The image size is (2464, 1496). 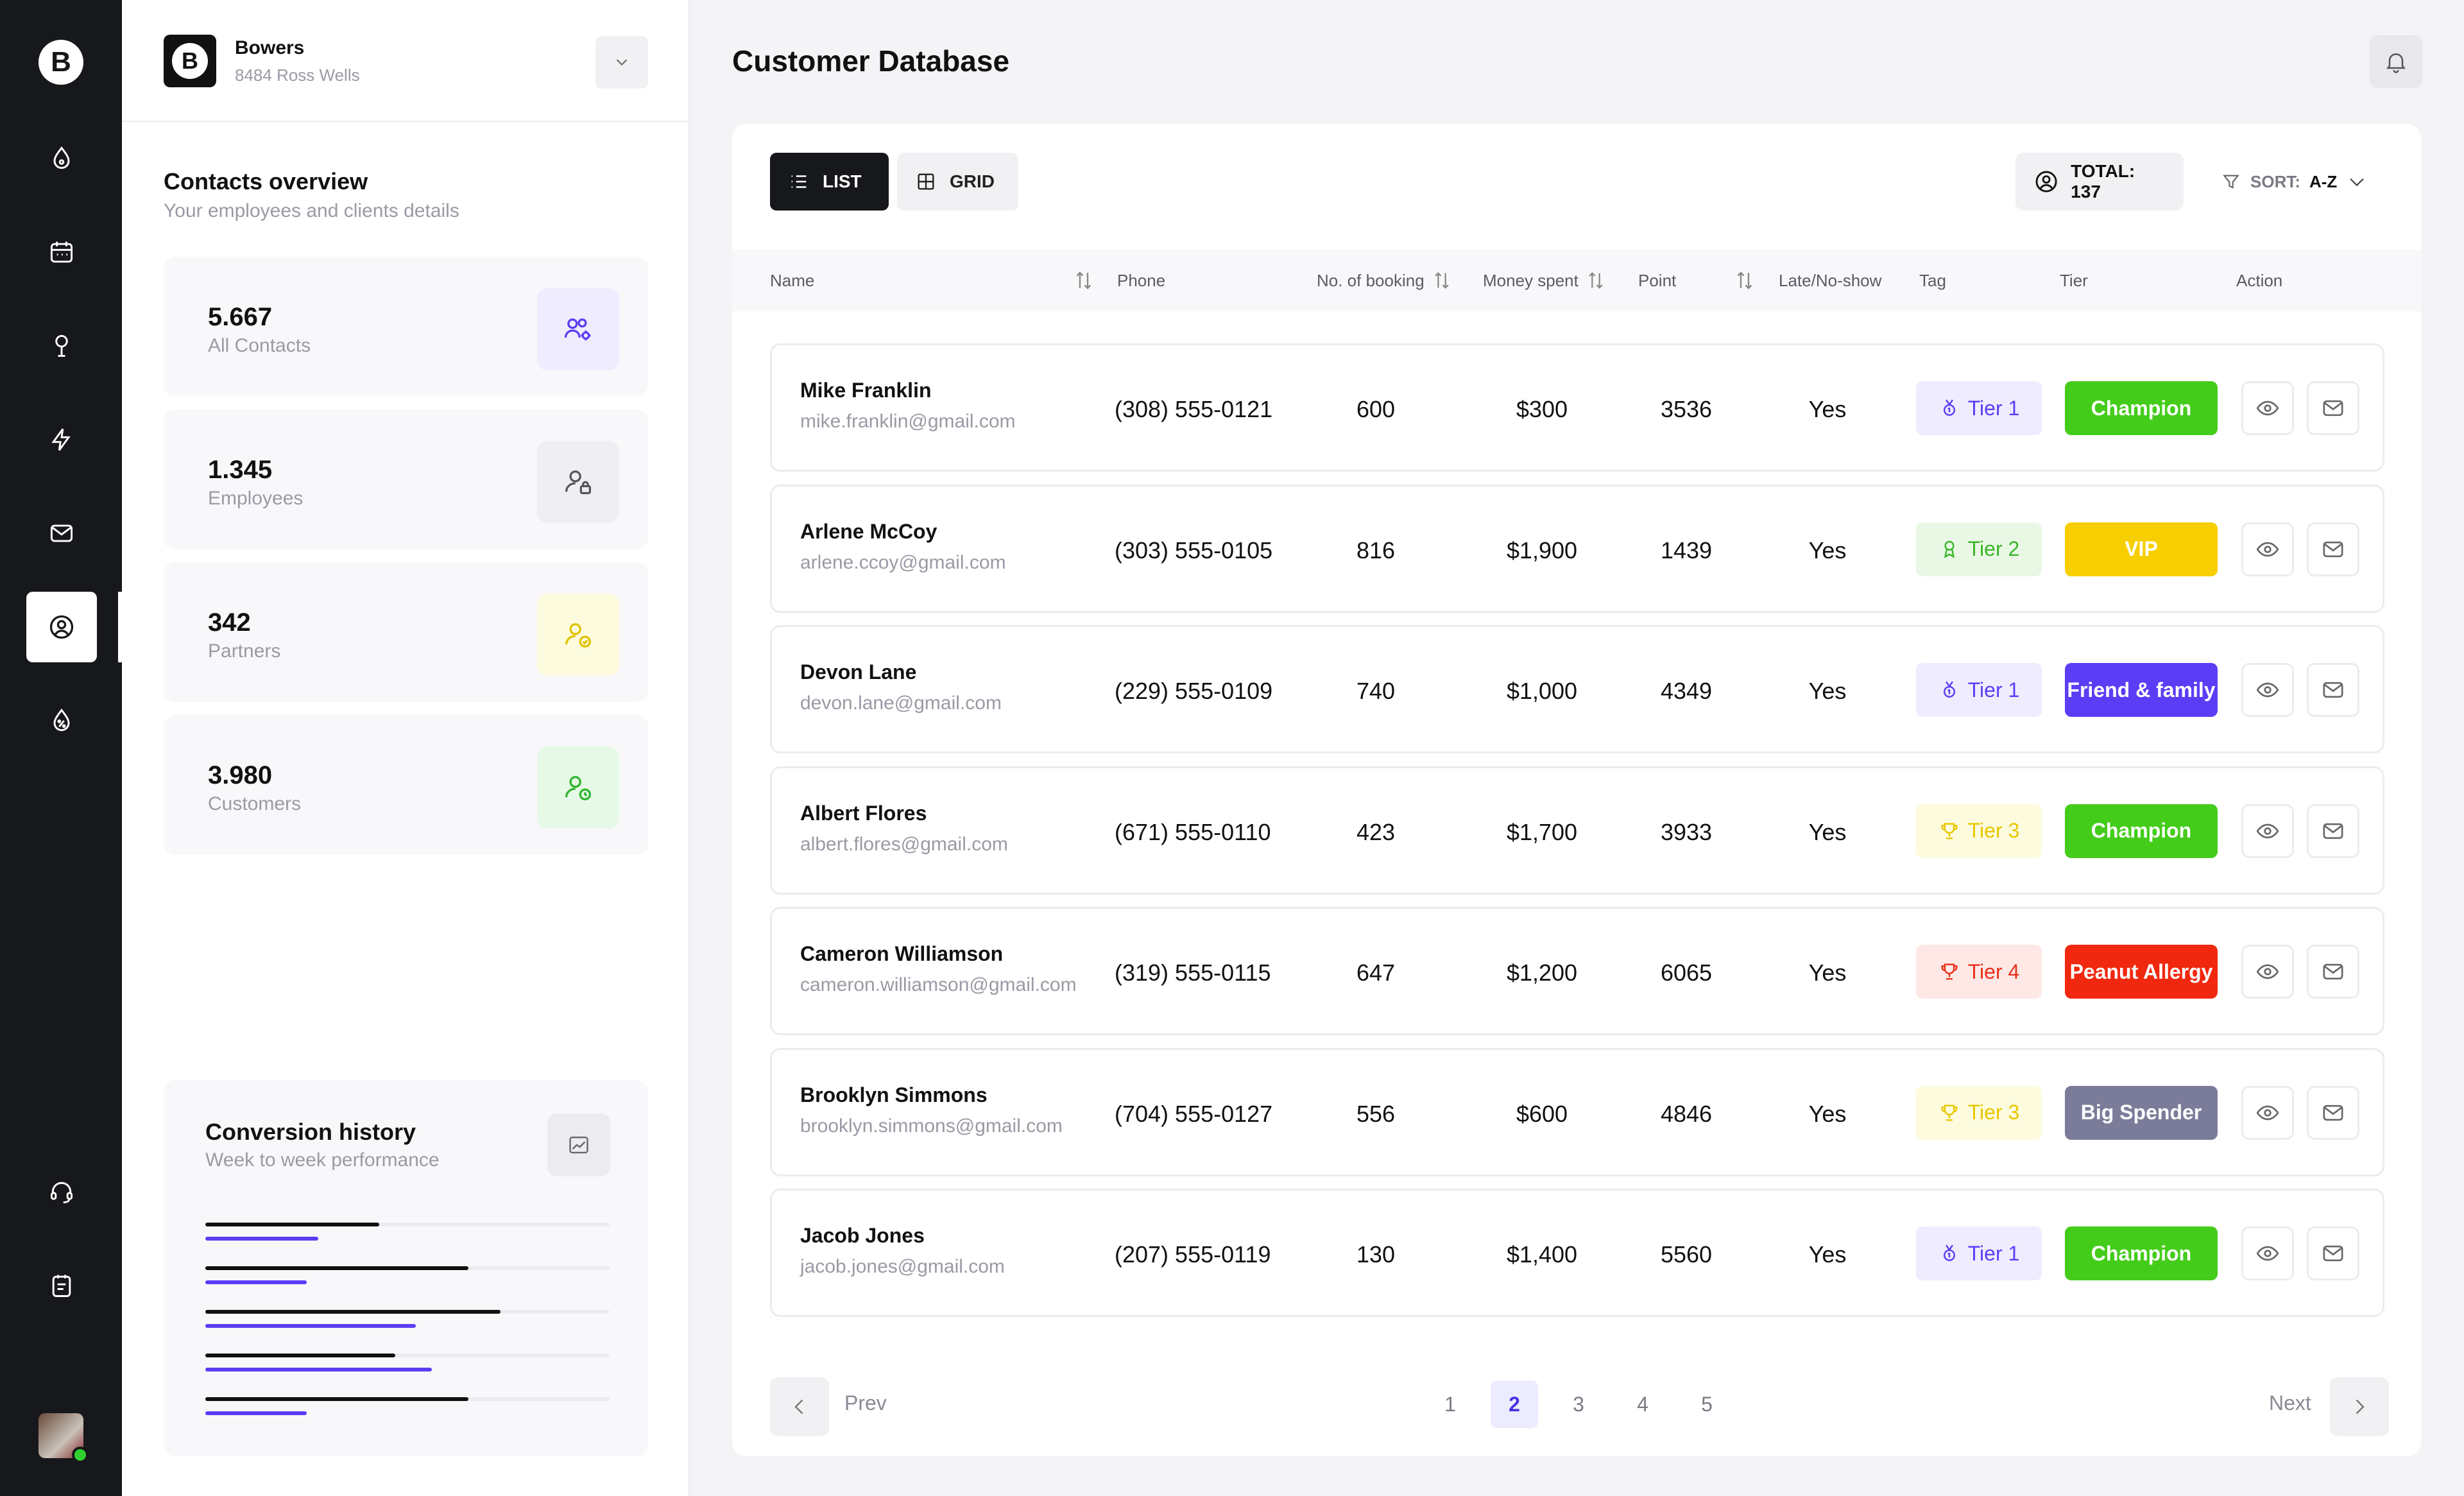 What do you see at coordinates (800, 1406) in the screenshot?
I see `prev-page-button` at bounding box center [800, 1406].